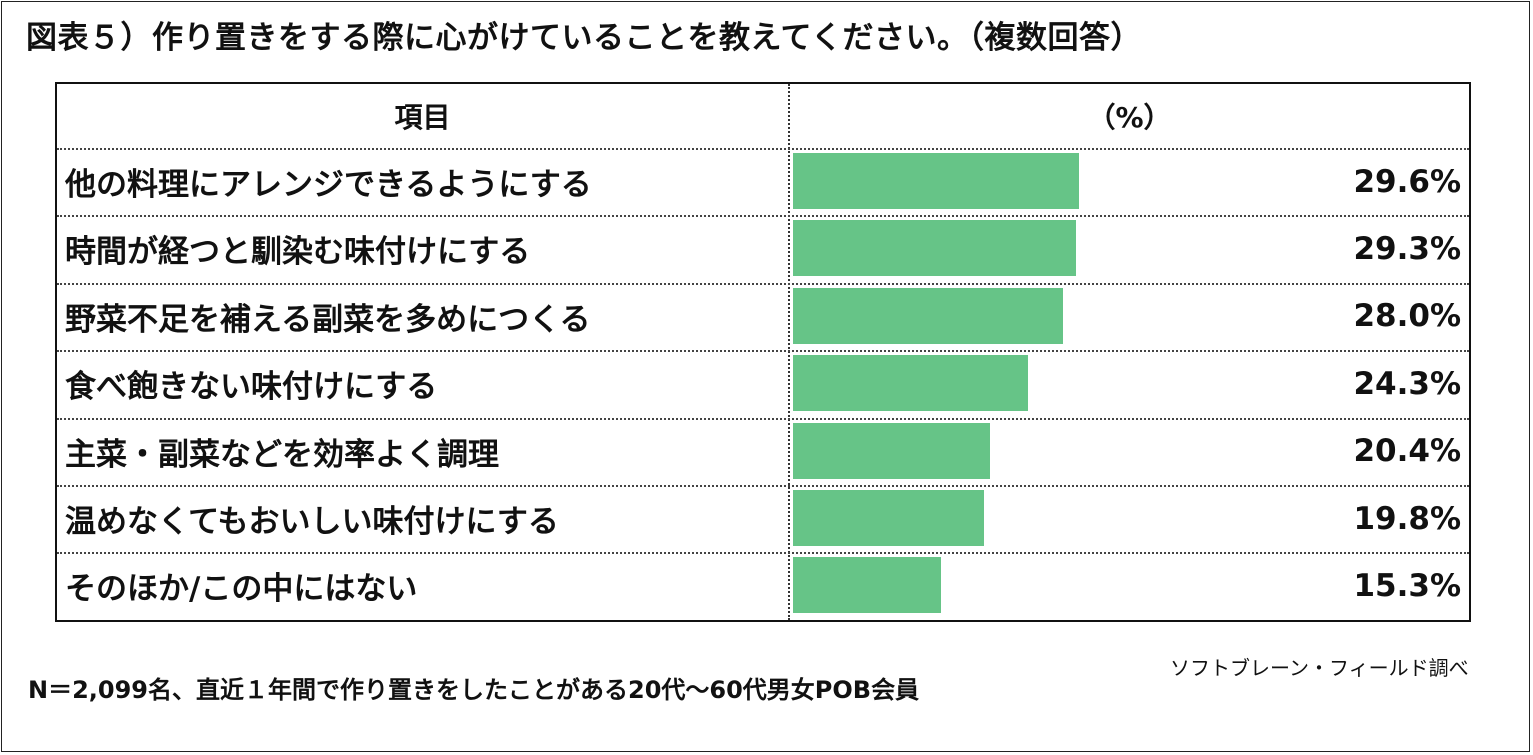  What do you see at coordinates (298, 252) in the screenshot?
I see `category-label: 時間が経つと馴染む味付けにする` at bounding box center [298, 252].